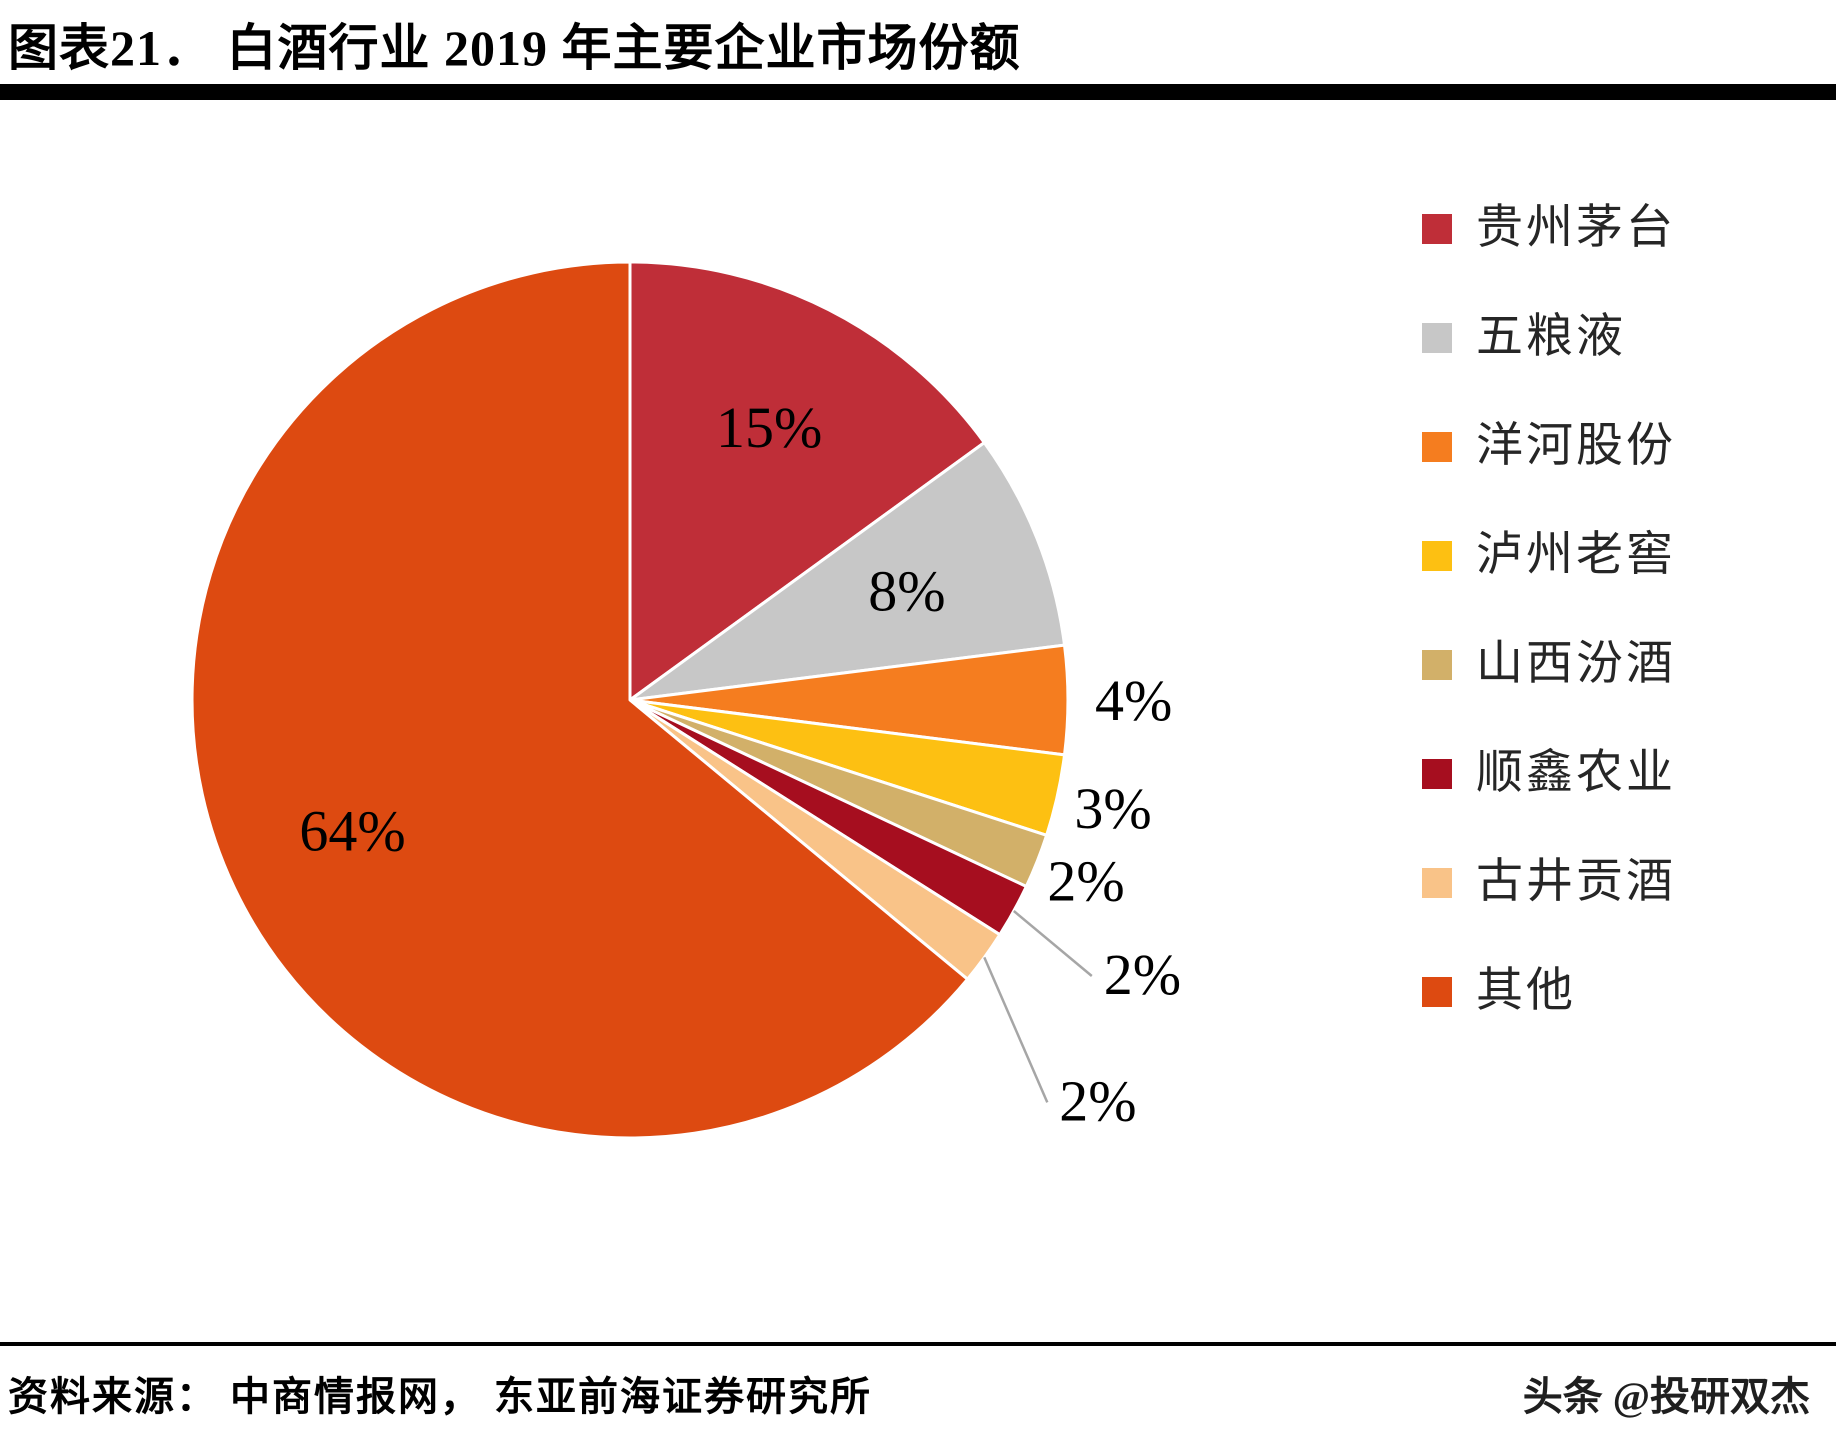 This screenshot has width=1836, height=1440. I want to click on source-note: 资料来源： 中商情报网， 东亚前海证券研究所, so click(440, 1396).